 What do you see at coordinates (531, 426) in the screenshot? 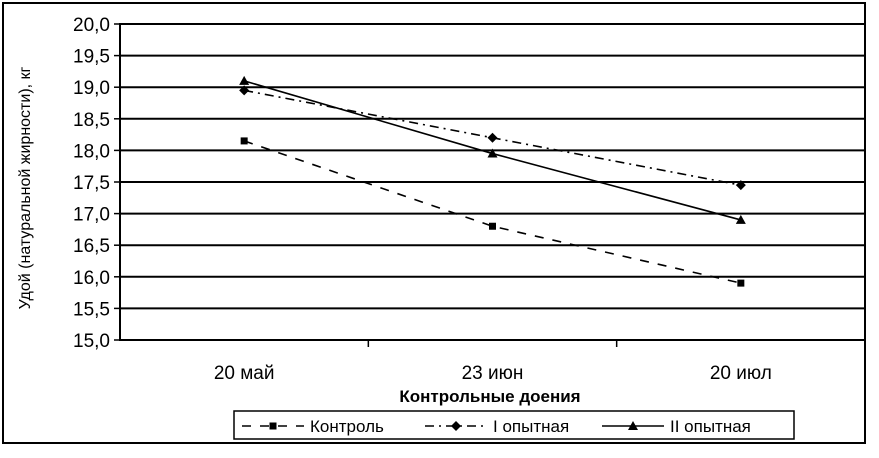
I see `legend-label: I опытная` at bounding box center [531, 426].